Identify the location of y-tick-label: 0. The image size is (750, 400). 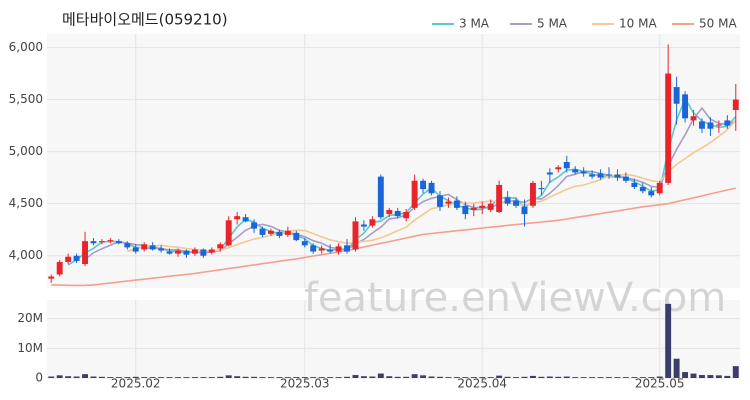
(39, 378).